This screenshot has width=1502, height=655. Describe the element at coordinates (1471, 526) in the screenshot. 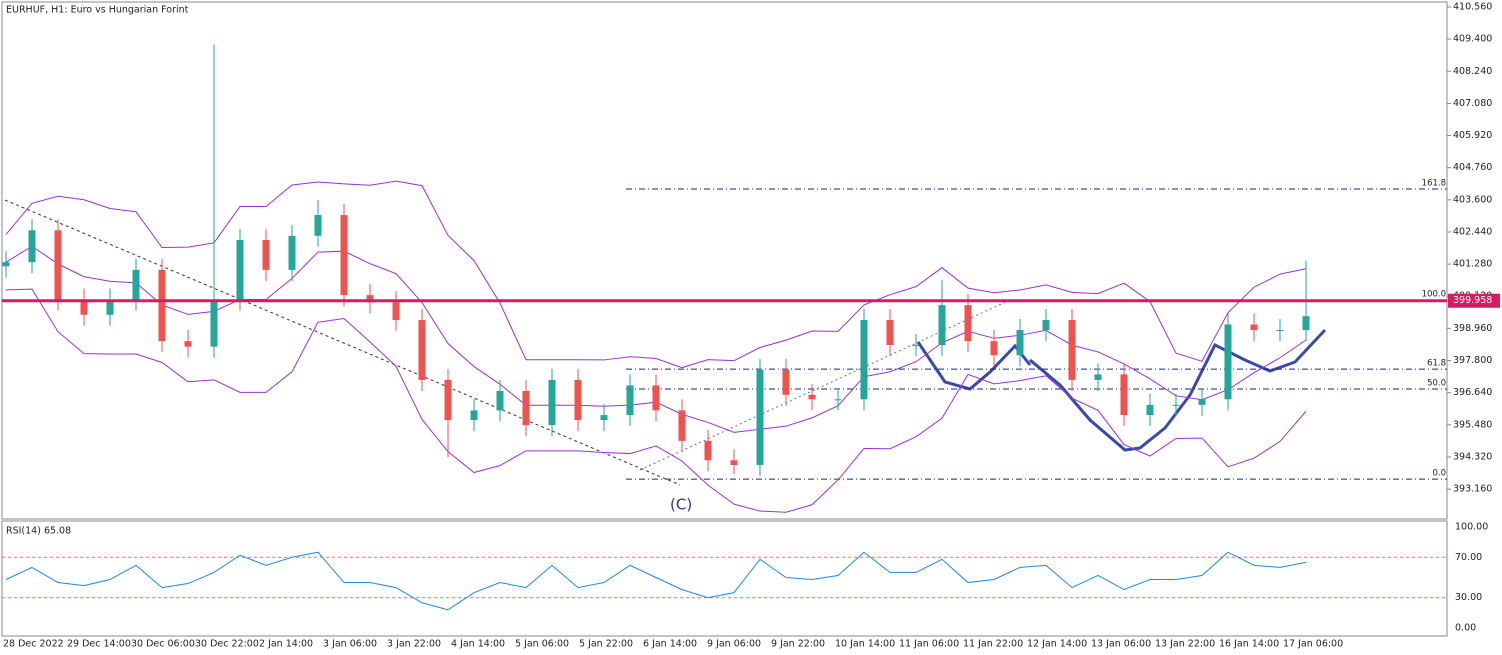

I see `y-tick-label: 100.00` at that location.